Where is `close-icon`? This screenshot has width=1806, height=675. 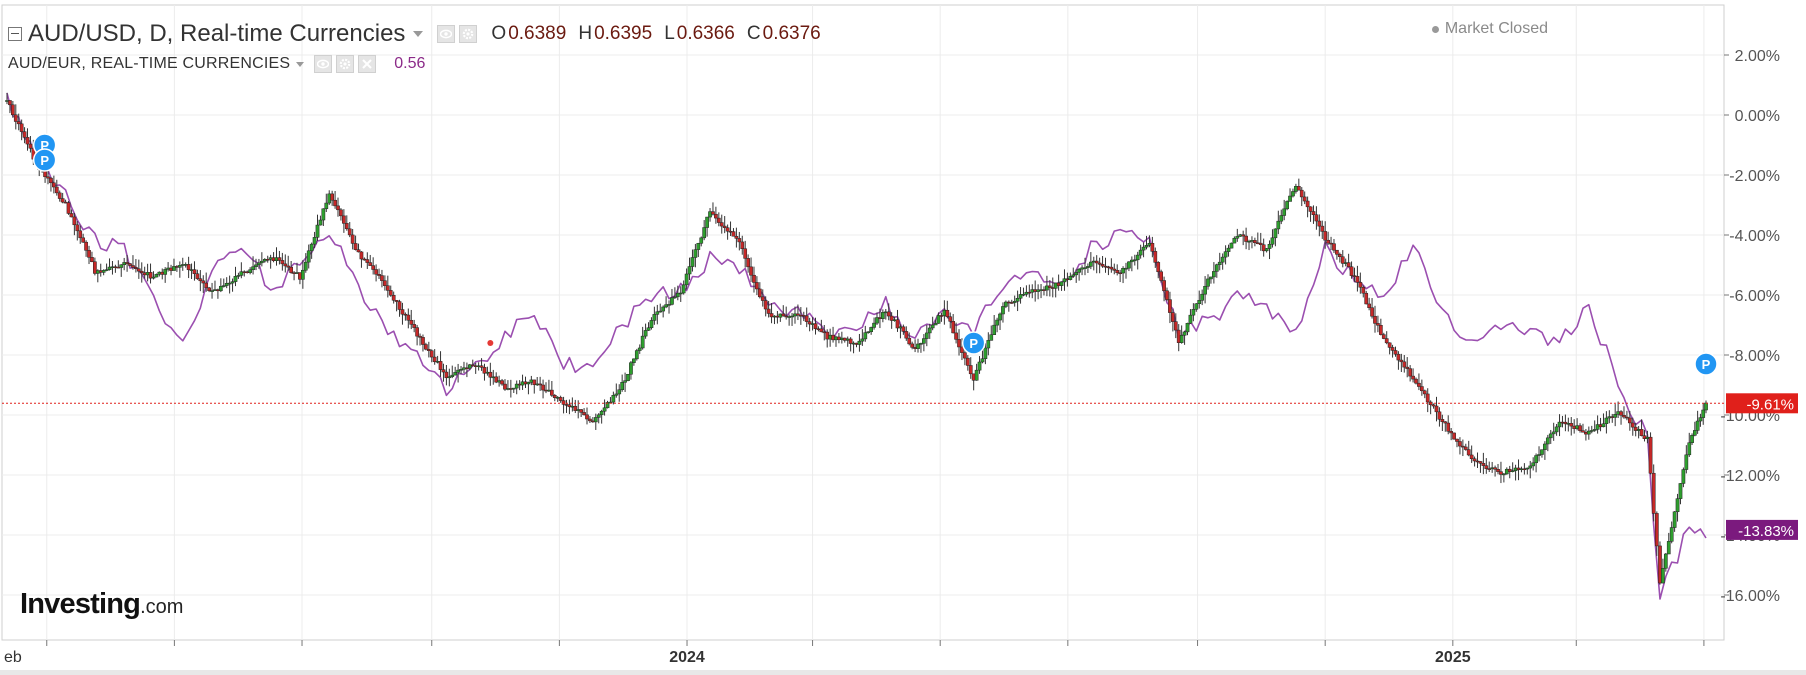
close-icon is located at coordinates (367, 64).